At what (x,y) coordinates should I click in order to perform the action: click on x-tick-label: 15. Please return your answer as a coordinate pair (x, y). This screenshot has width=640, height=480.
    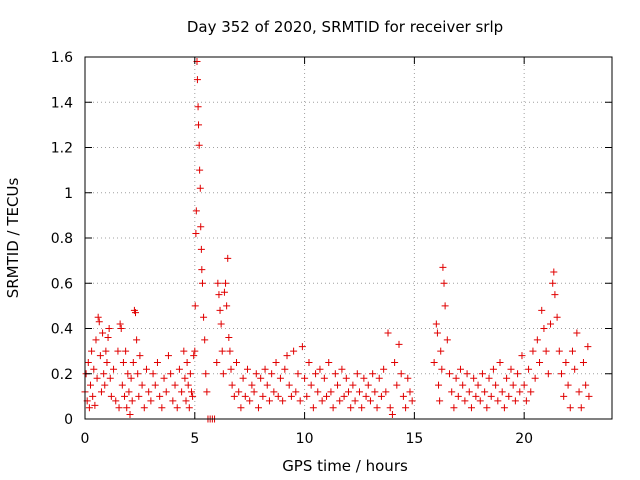
    Looking at the image, I should click on (414, 439).